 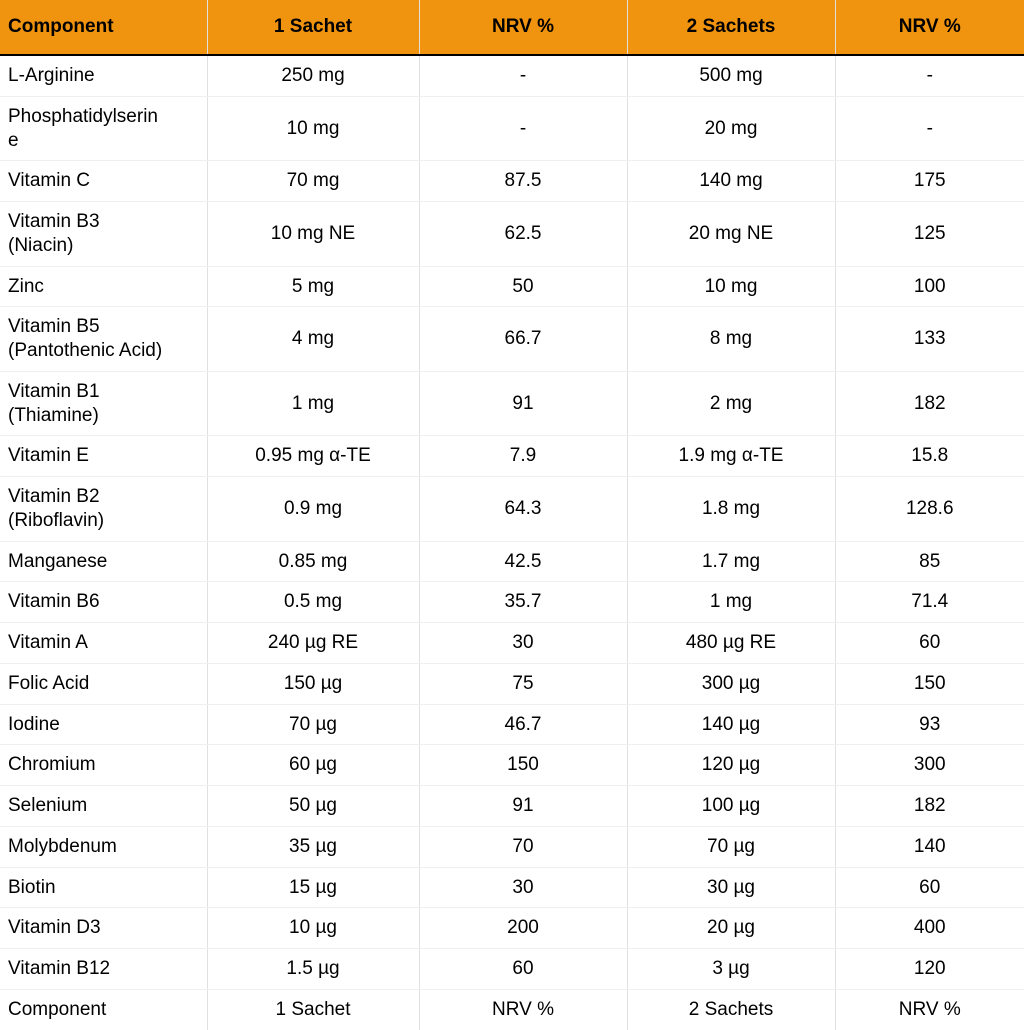 What do you see at coordinates (104, 643) in the screenshot?
I see `cell-component: Vitamin A` at bounding box center [104, 643].